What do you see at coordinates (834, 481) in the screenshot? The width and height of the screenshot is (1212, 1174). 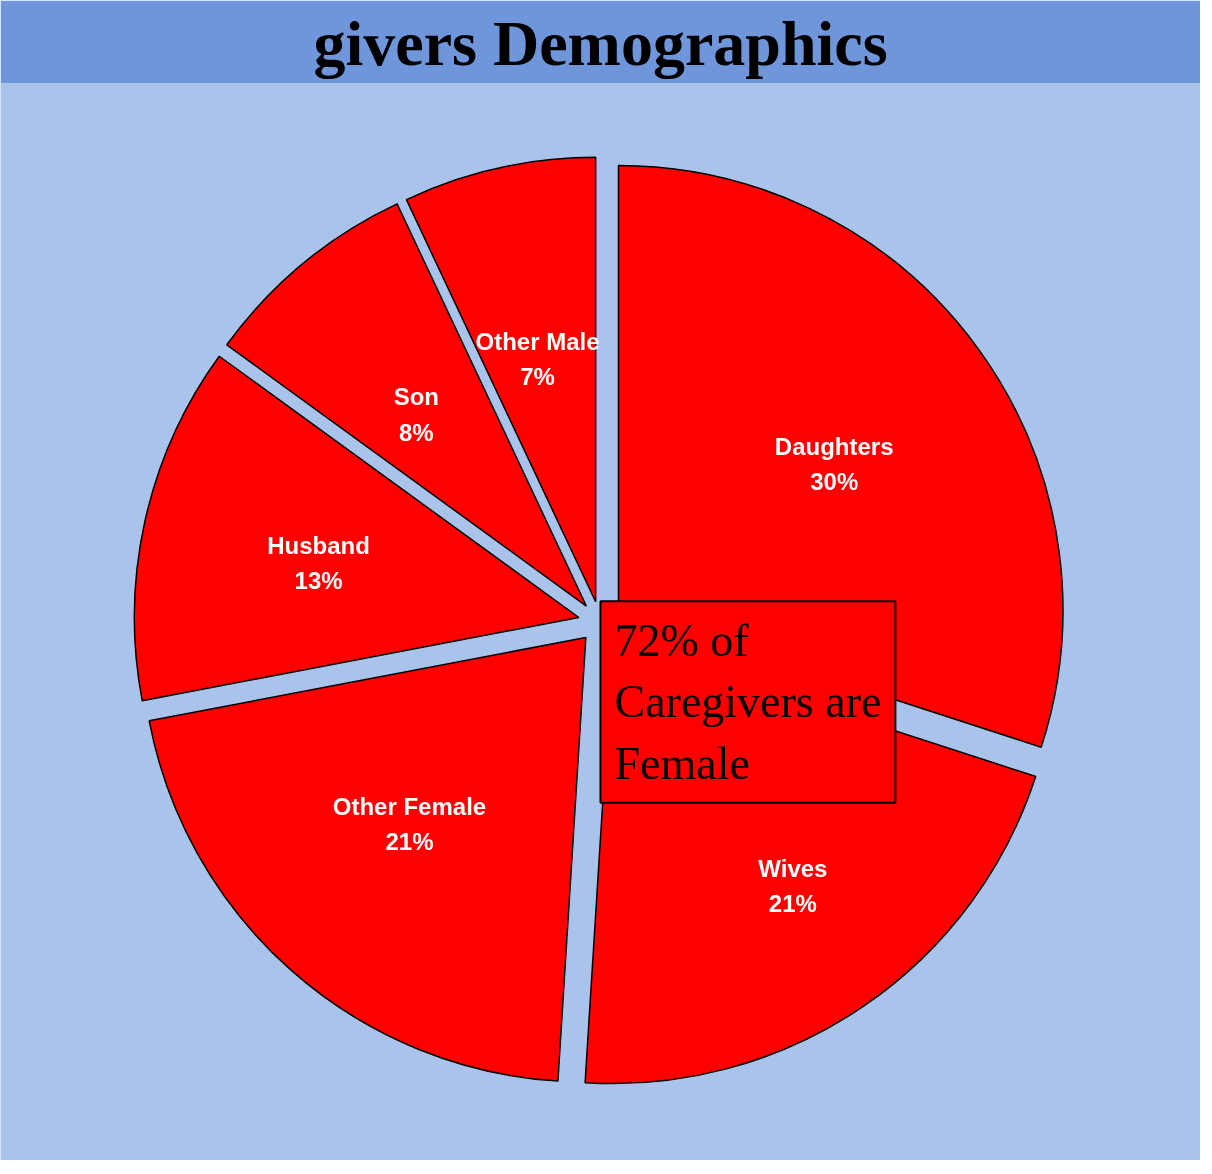 I see `data-label: 30%` at bounding box center [834, 481].